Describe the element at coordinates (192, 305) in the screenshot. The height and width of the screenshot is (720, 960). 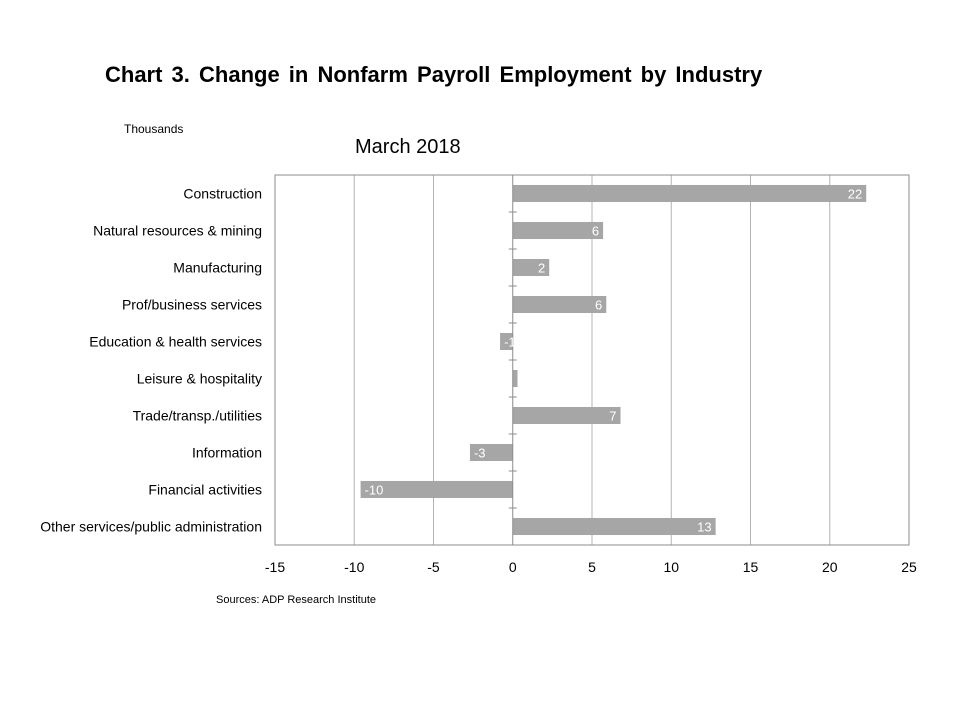
I see `category-label-3: Prof/business services` at that location.